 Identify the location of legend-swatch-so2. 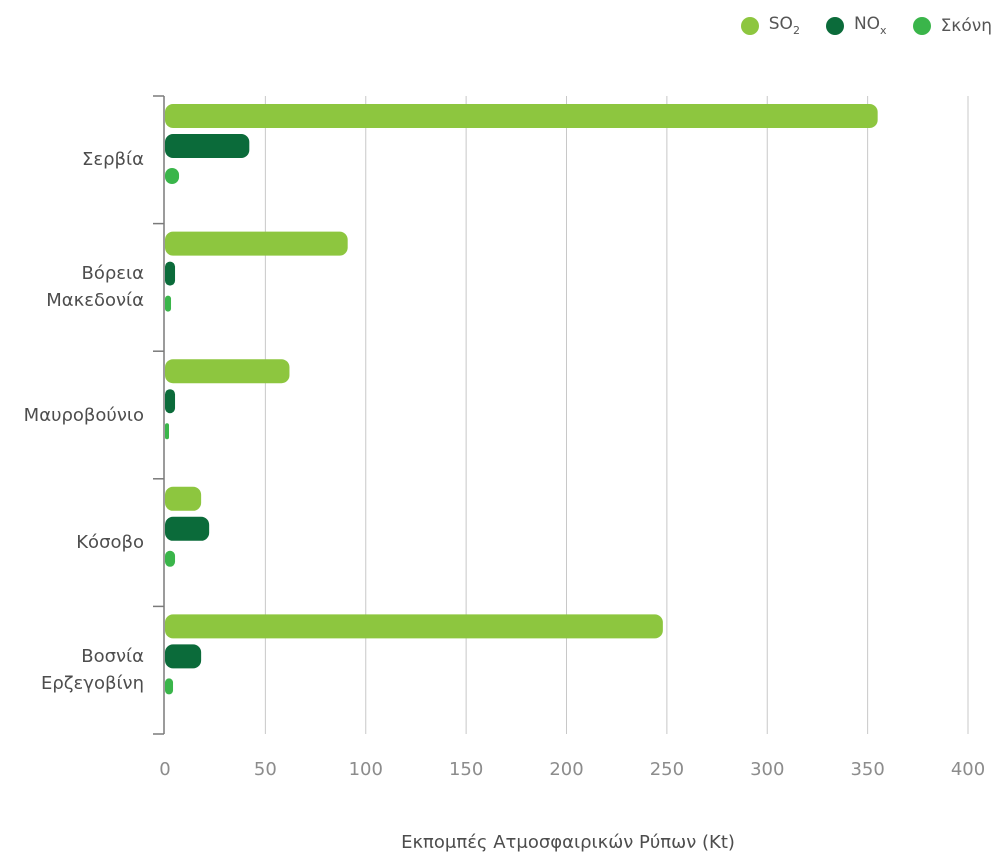
(749, 25).